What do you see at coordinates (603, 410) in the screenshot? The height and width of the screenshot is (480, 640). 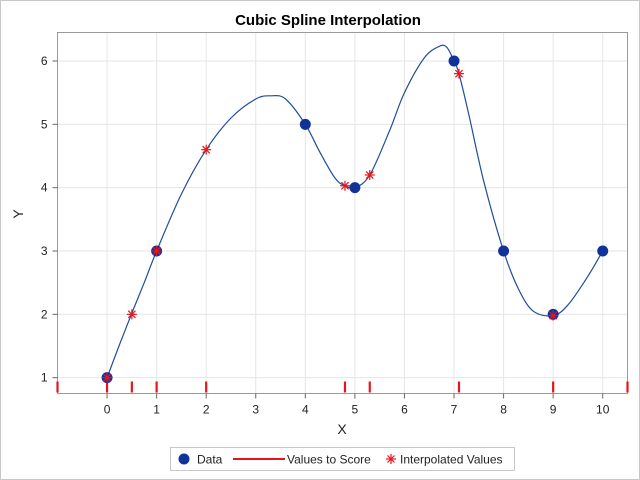 I see `x-tick-label: 10` at bounding box center [603, 410].